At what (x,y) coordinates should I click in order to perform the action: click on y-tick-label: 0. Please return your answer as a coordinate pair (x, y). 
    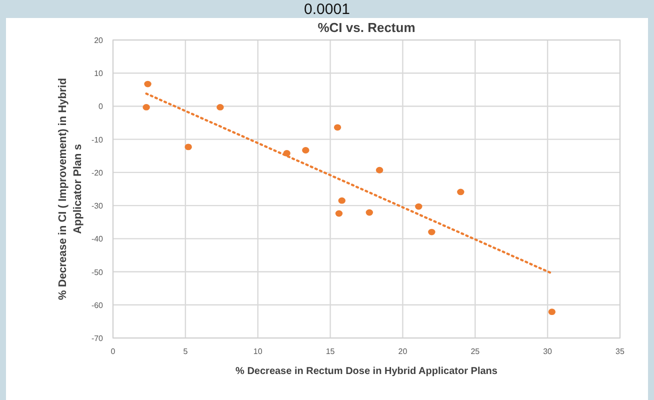
    Looking at the image, I should click on (101, 107).